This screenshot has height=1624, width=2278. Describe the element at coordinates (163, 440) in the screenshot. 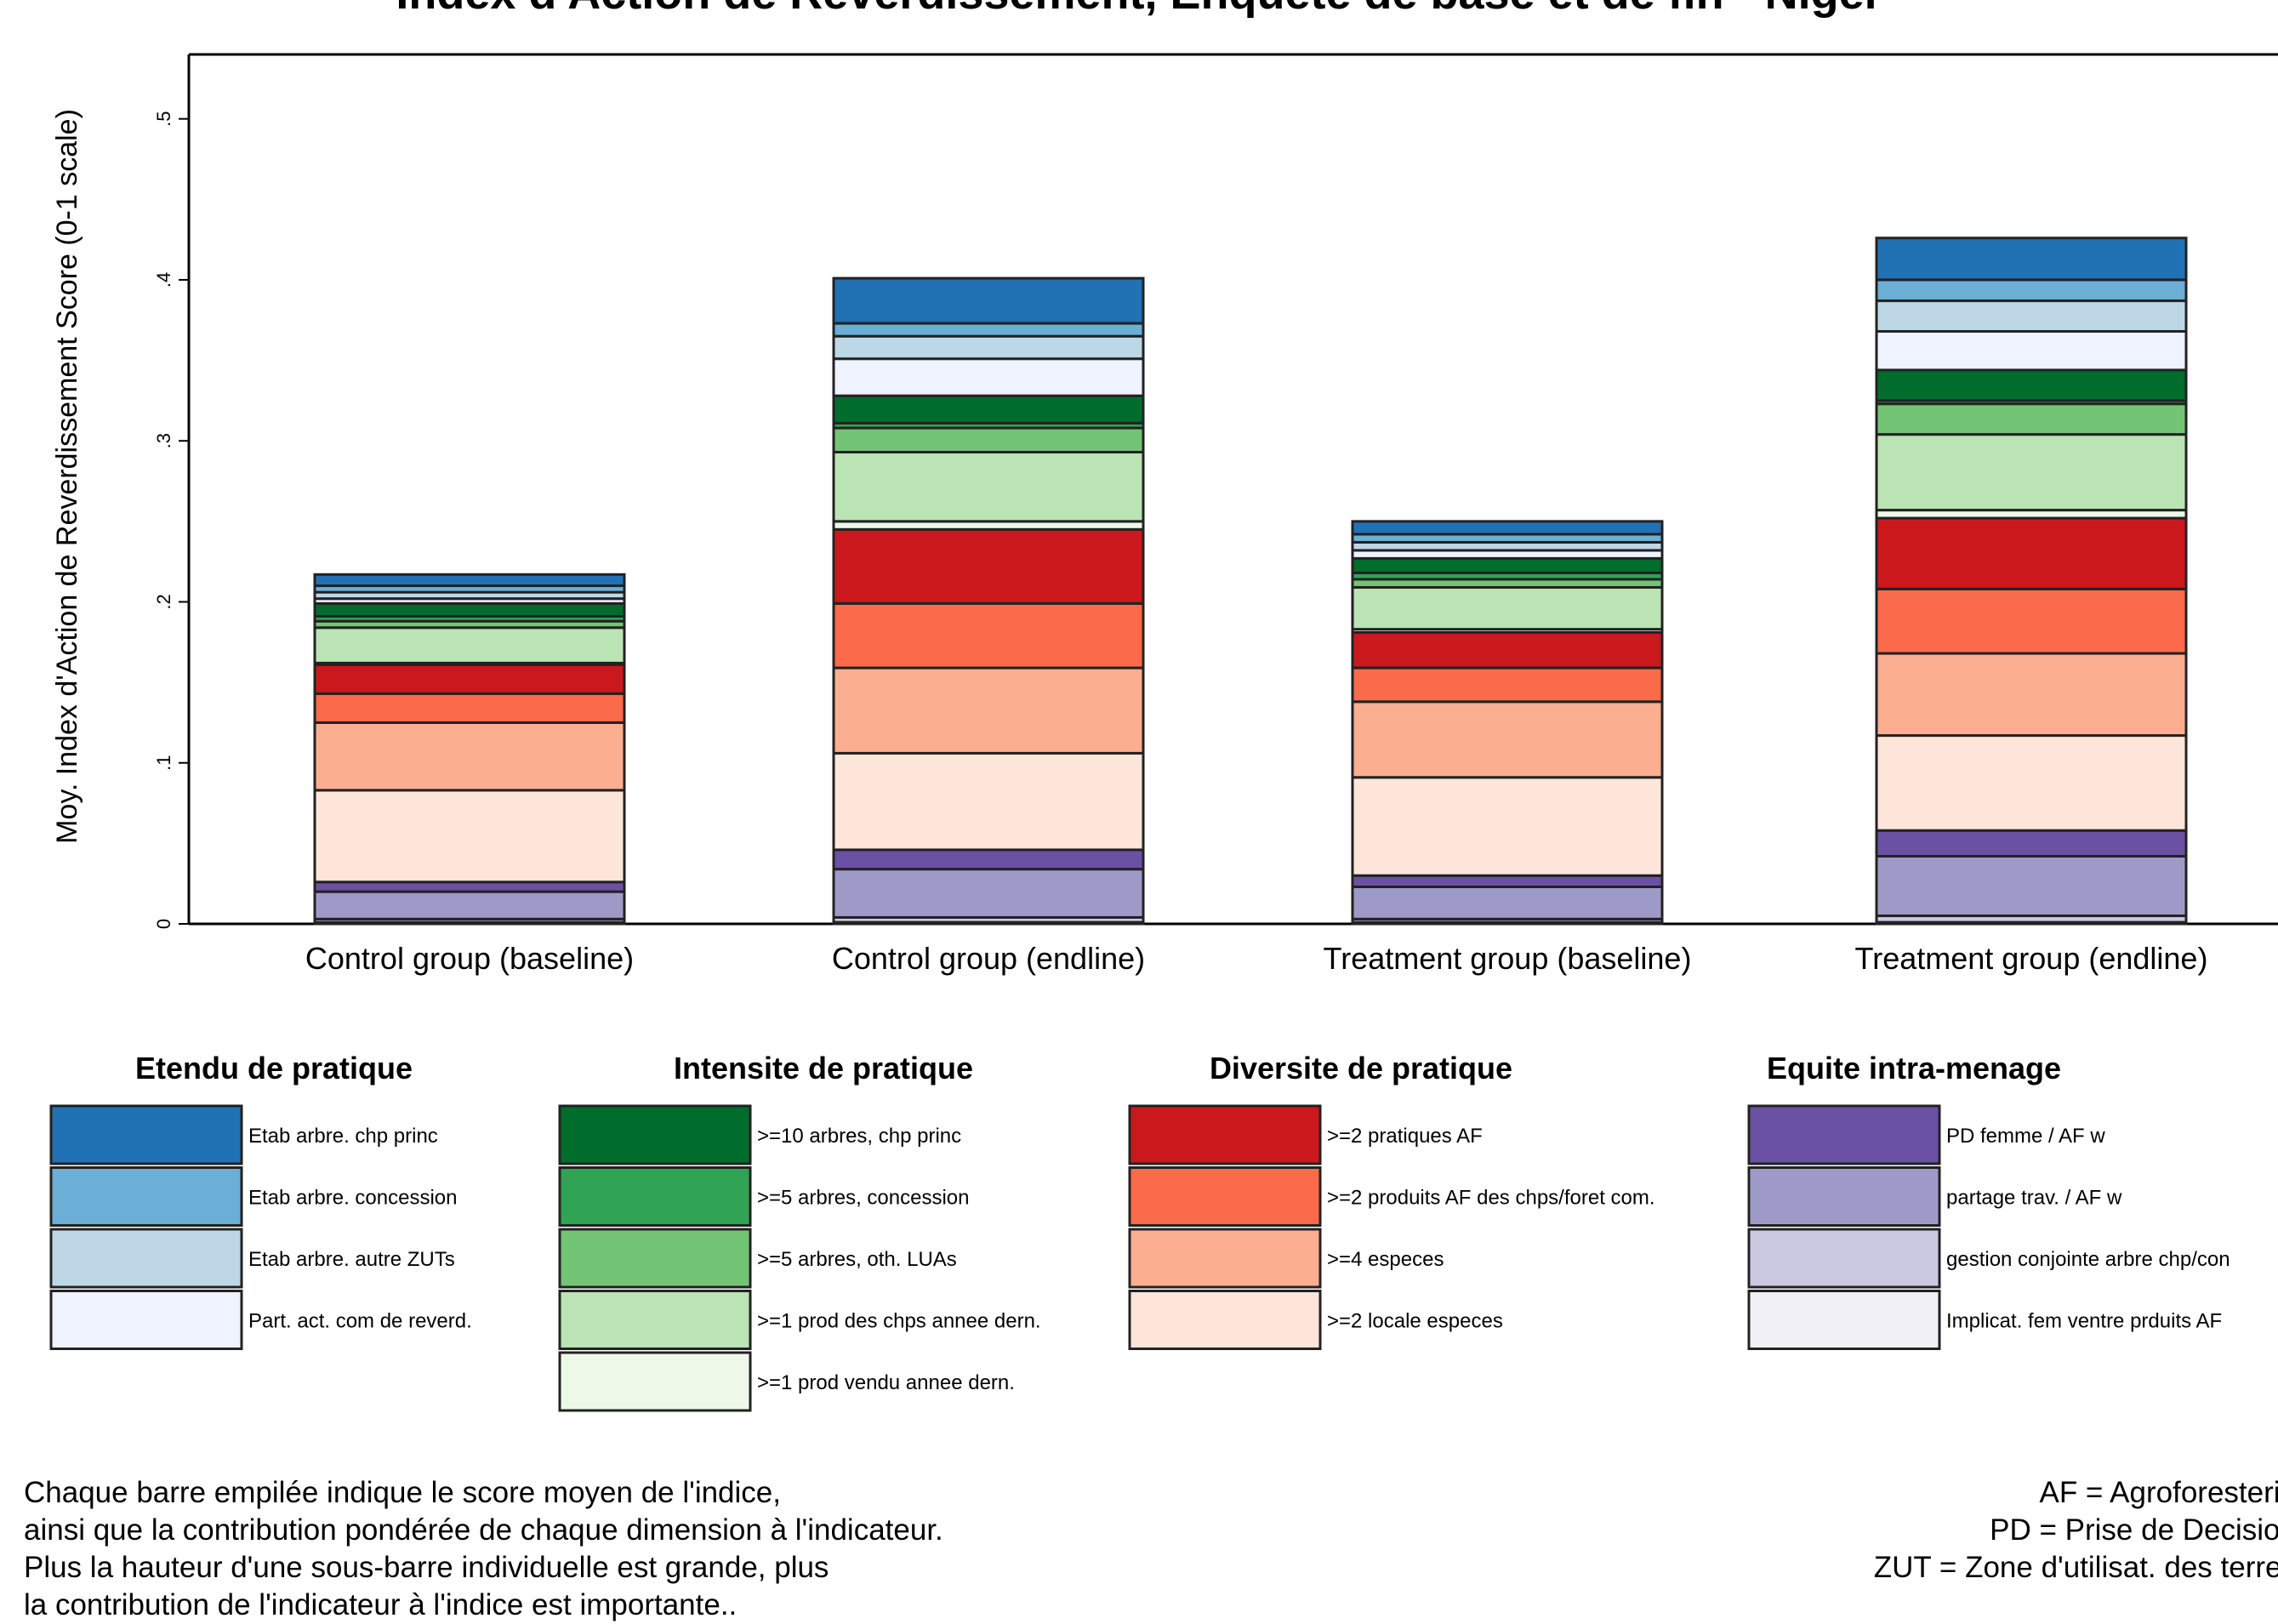

I see `y-tick-label: .3` at that location.